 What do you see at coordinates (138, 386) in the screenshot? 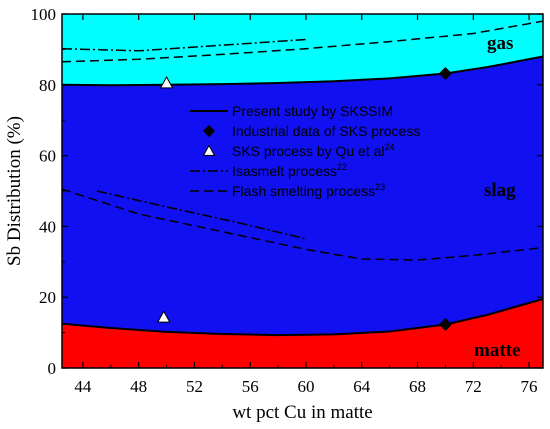
I see `x-tick-label-48: 48` at bounding box center [138, 386].